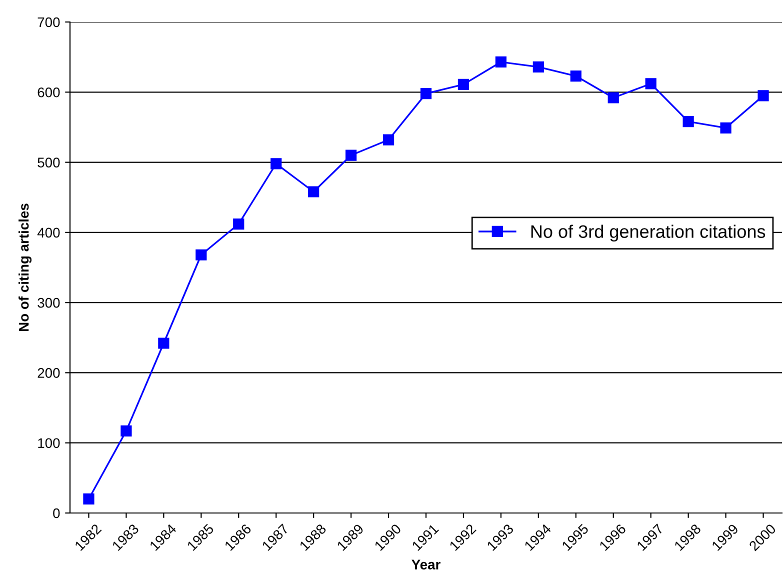  I want to click on y-axis-title: No of citing articles, so click(25, 268).